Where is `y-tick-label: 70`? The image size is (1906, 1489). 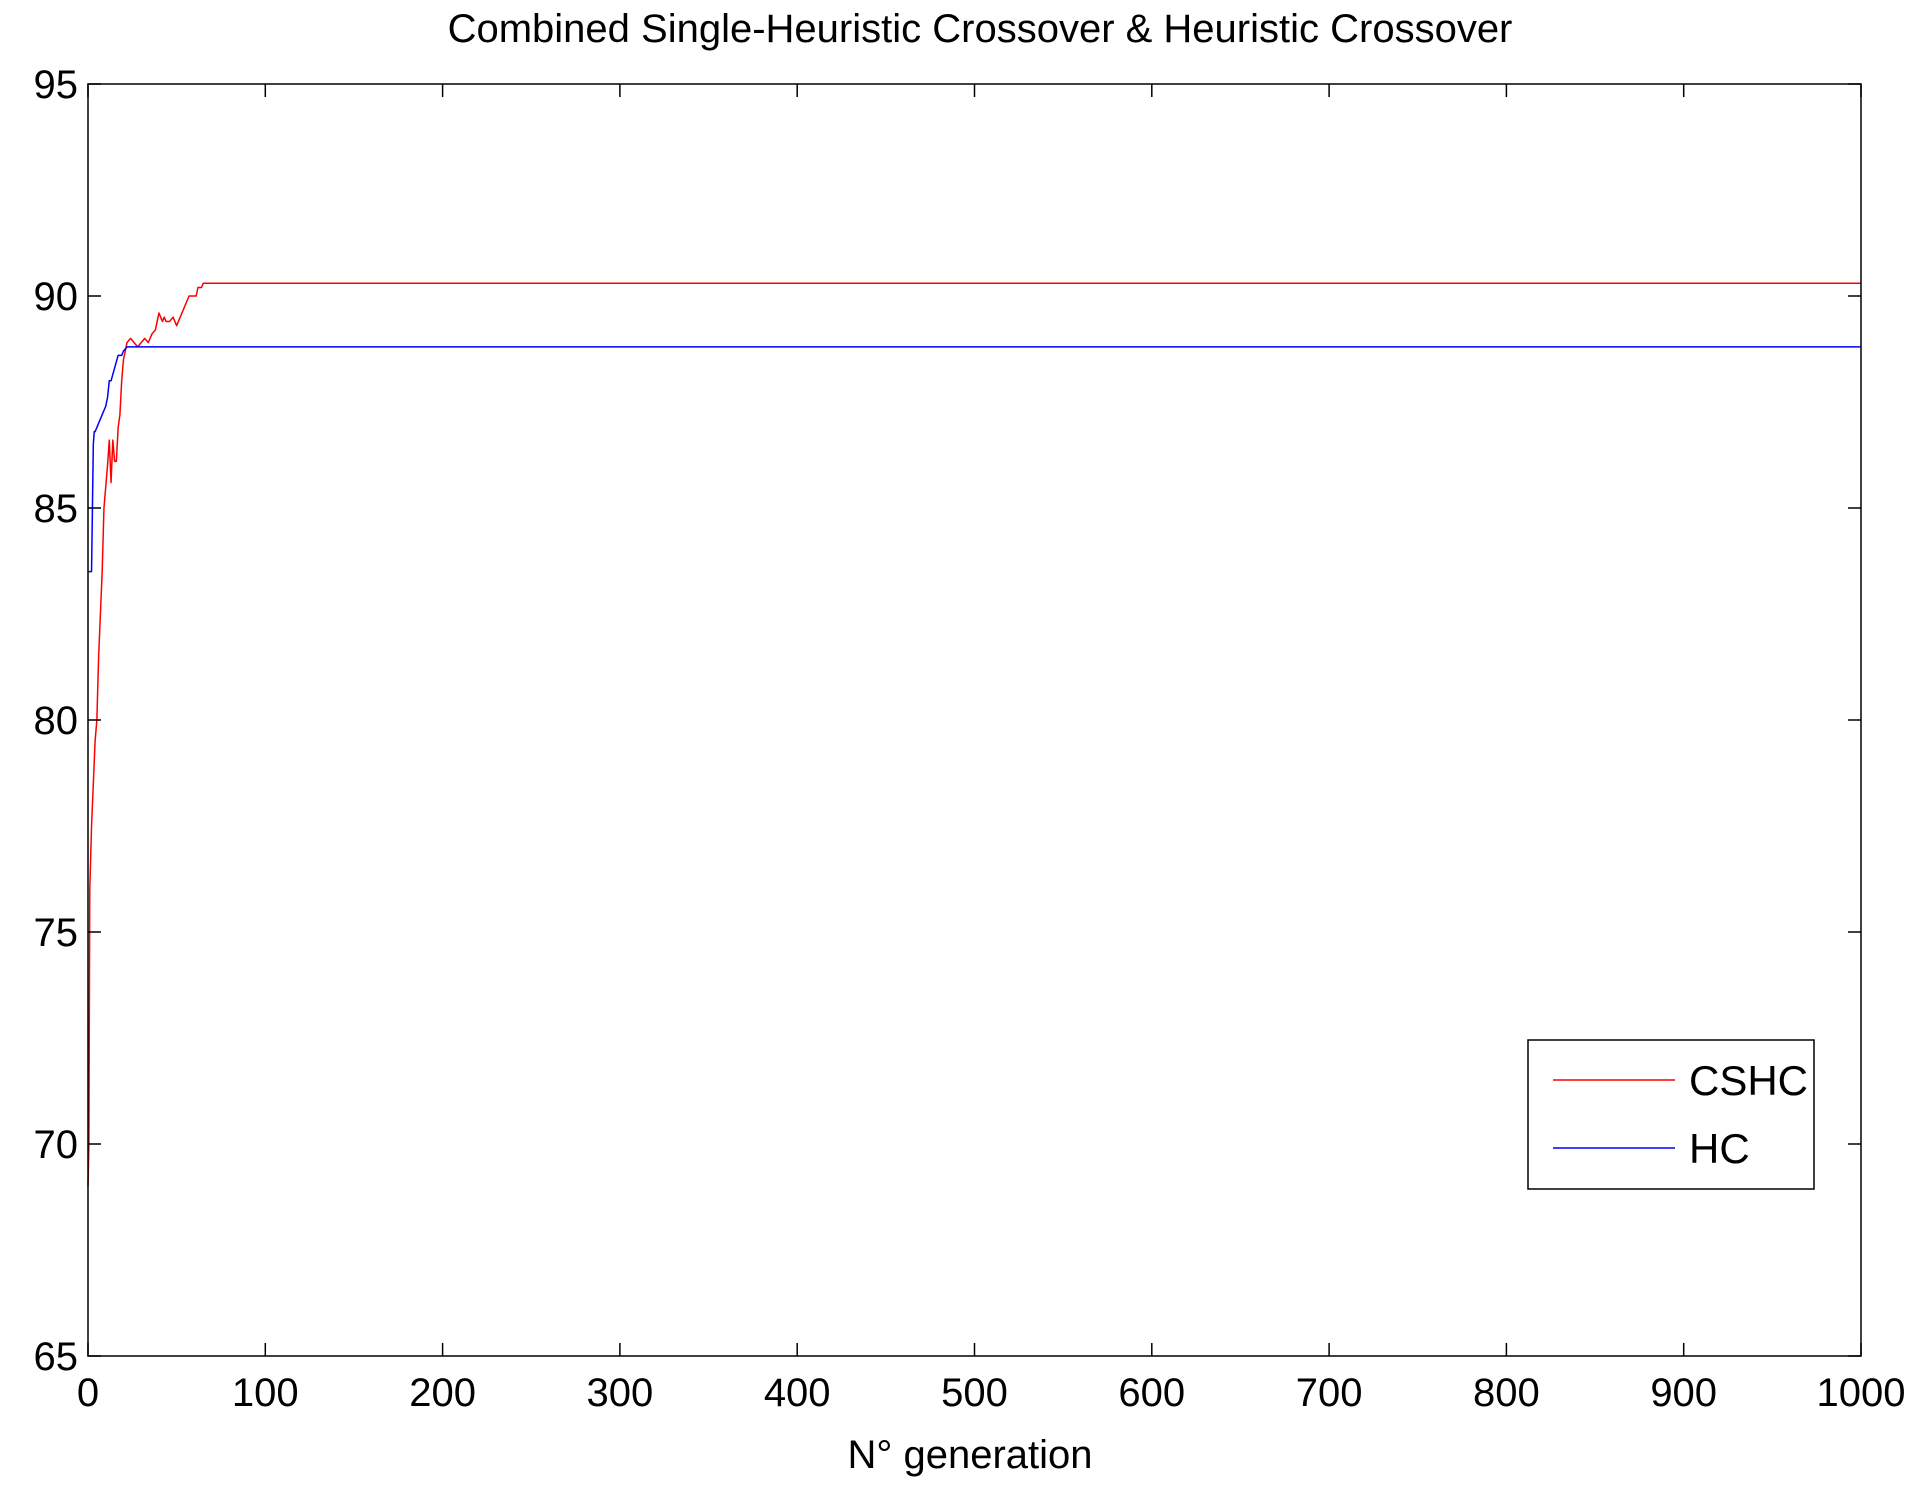 y-tick-label: 70 is located at coordinates (56, 1145).